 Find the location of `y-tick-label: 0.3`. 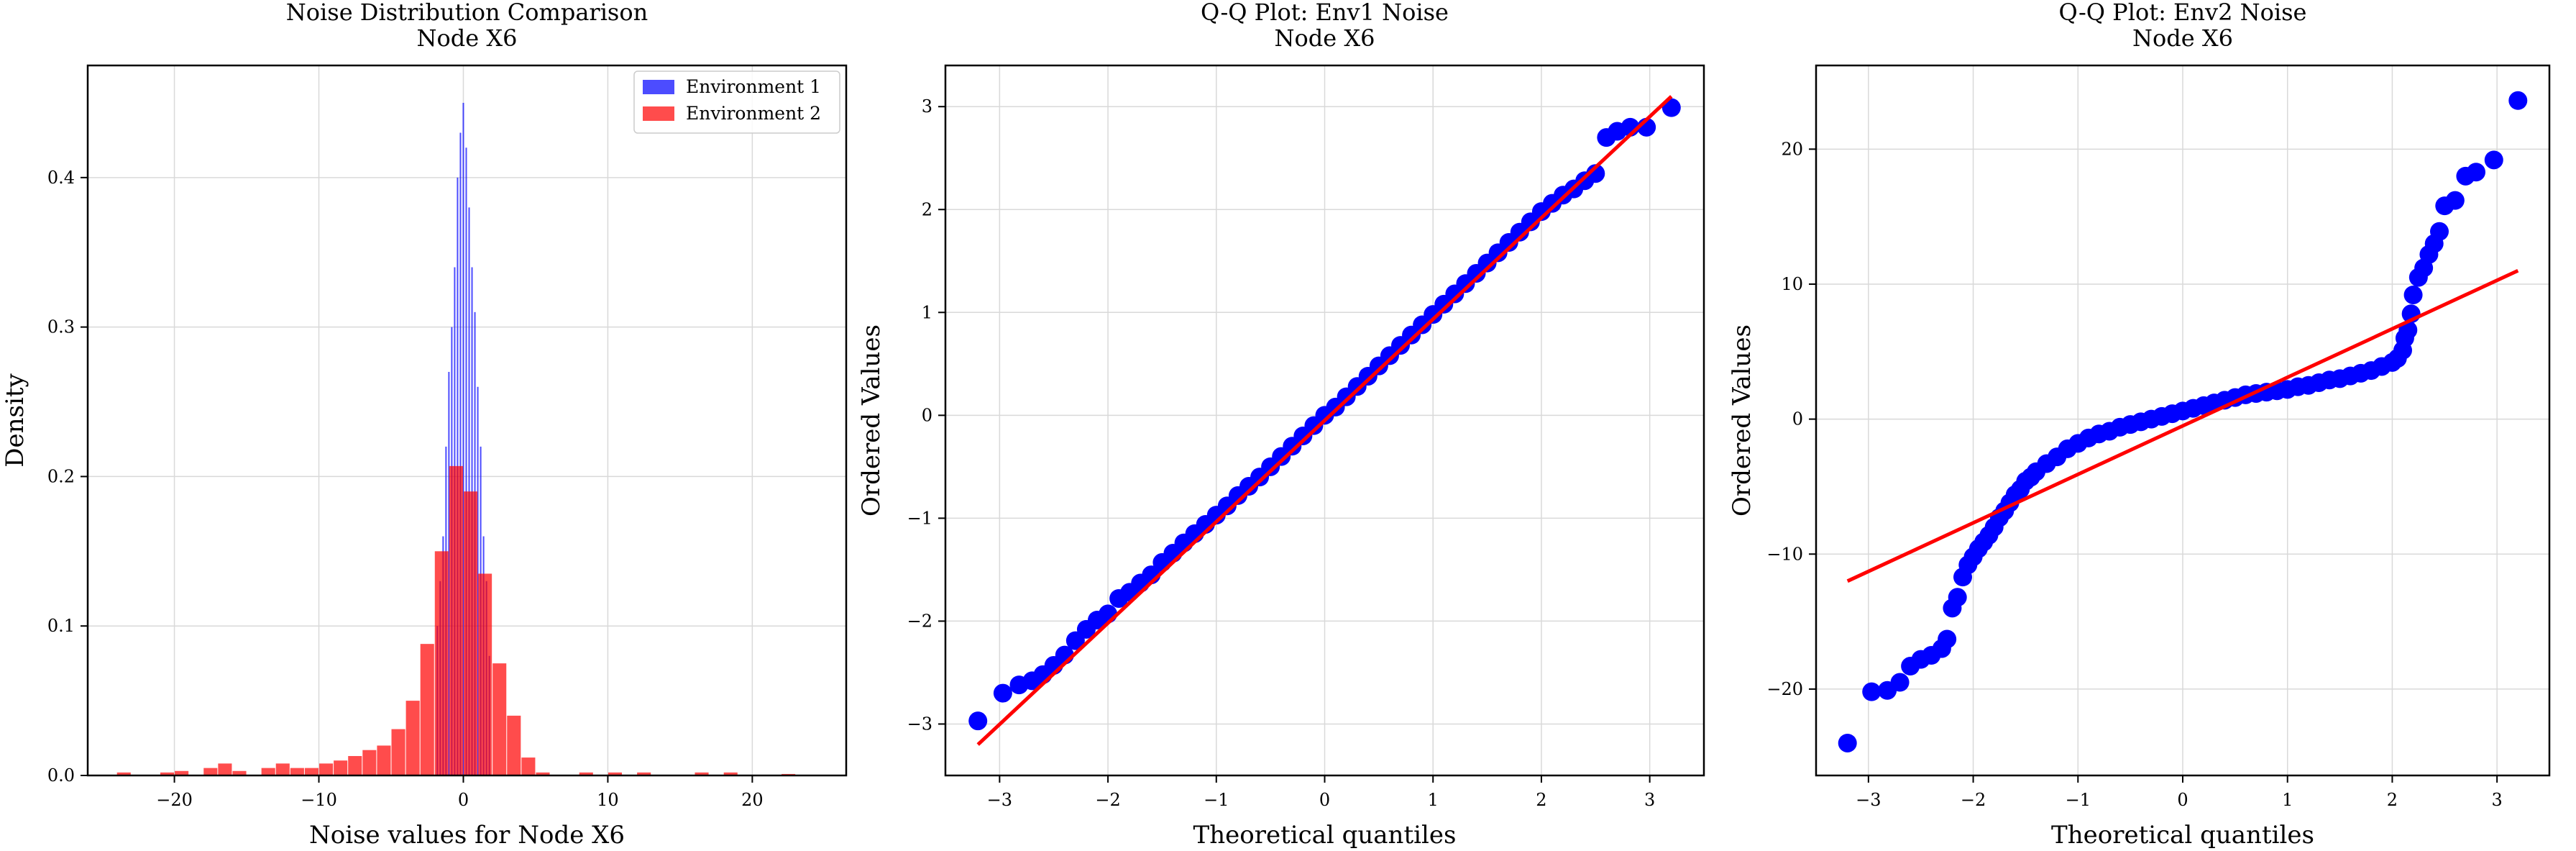

y-tick-label: 0.3 is located at coordinates (61, 327).